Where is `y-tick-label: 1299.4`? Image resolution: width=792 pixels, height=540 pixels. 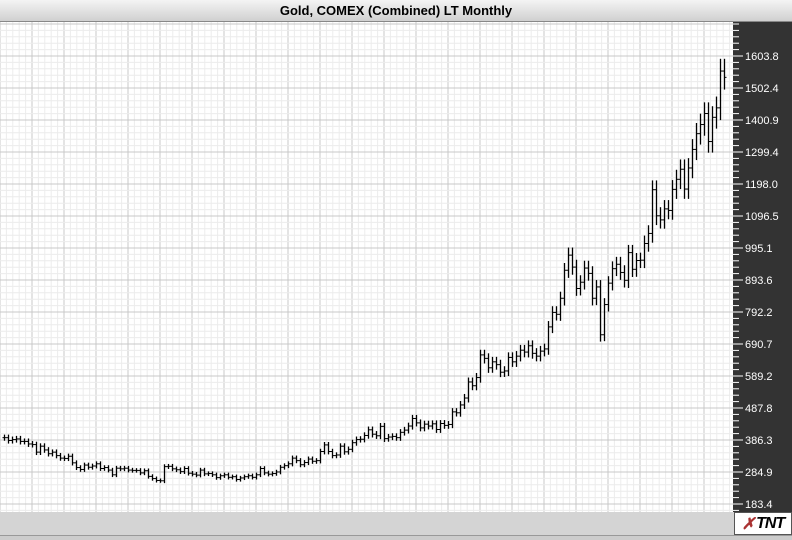
y-tick-label: 1299.4 is located at coordinates (762, 153).